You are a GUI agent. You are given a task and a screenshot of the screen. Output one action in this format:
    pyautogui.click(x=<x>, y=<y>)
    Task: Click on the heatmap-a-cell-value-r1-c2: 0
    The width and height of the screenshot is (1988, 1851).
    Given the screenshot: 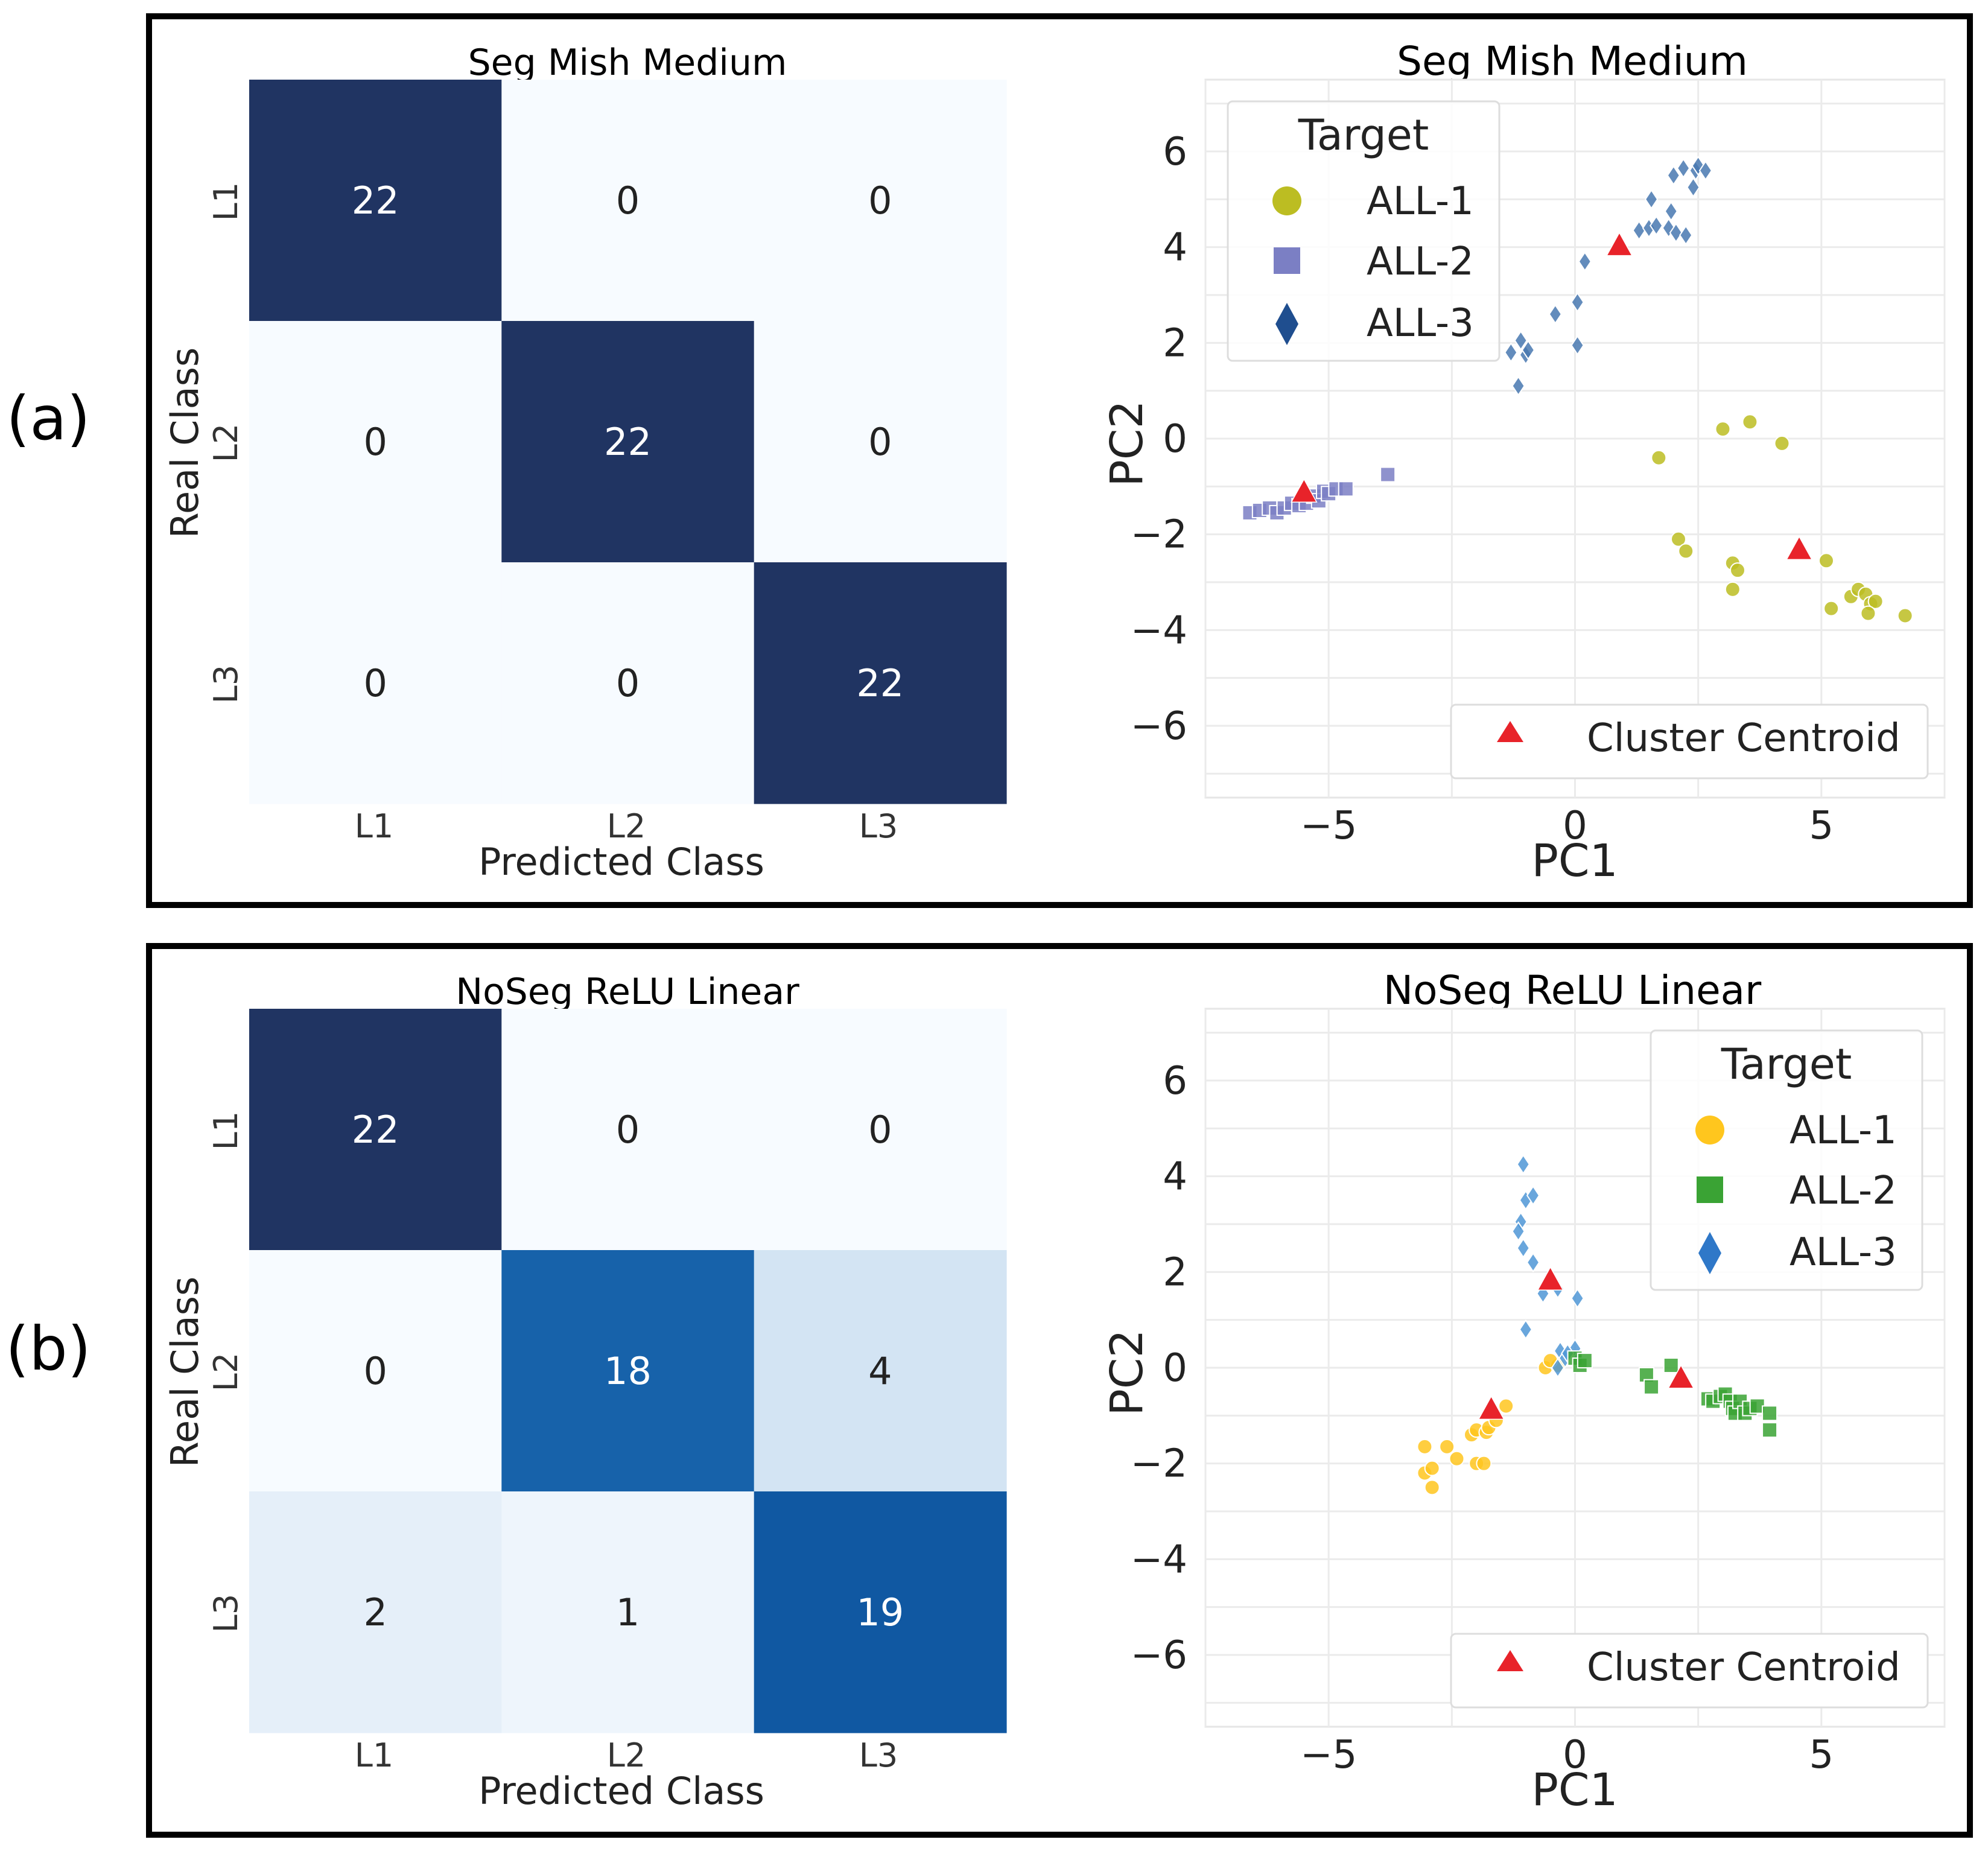 What is the action you would take?
    pyautogui.click(x=628, y=201)
    